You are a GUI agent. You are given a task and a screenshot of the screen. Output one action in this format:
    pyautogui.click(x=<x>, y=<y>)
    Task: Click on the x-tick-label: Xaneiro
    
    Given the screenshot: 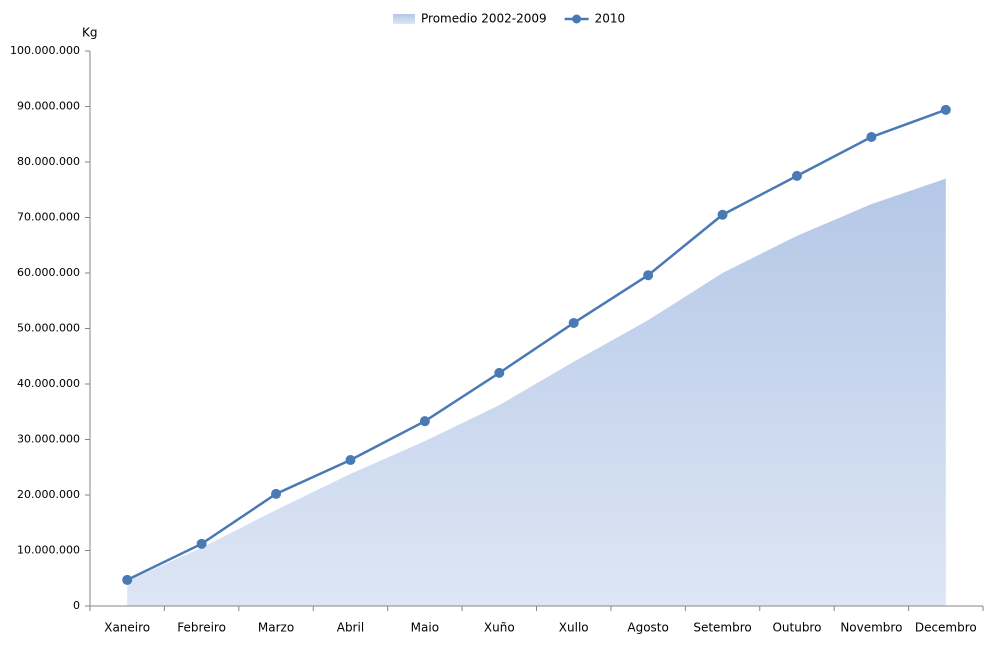 What is the action you would take?
    pyautogui.click(x=127, y=628)
    